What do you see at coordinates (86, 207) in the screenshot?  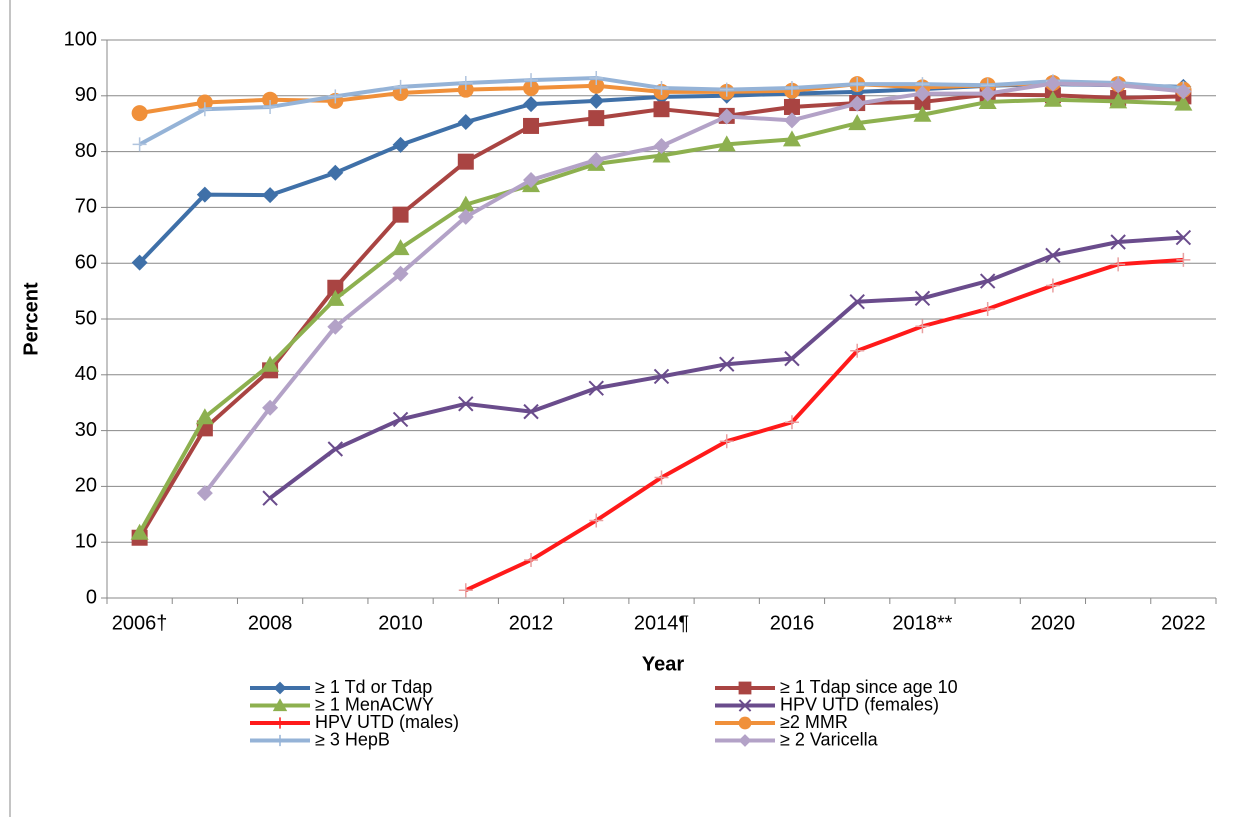 I see `y-tick-label: 70` at bounding box center [86, 207].